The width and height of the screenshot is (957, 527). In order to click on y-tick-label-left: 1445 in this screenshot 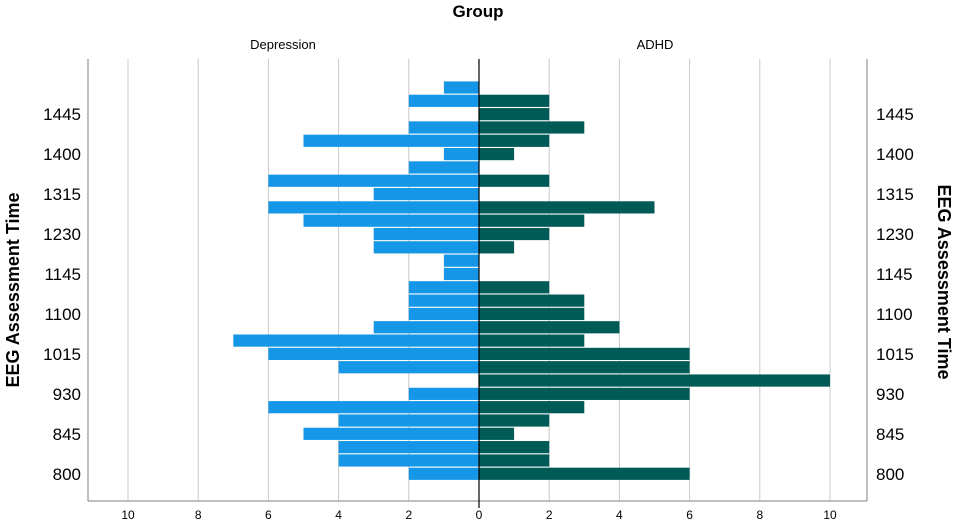, I will do `click(62, 114)`.